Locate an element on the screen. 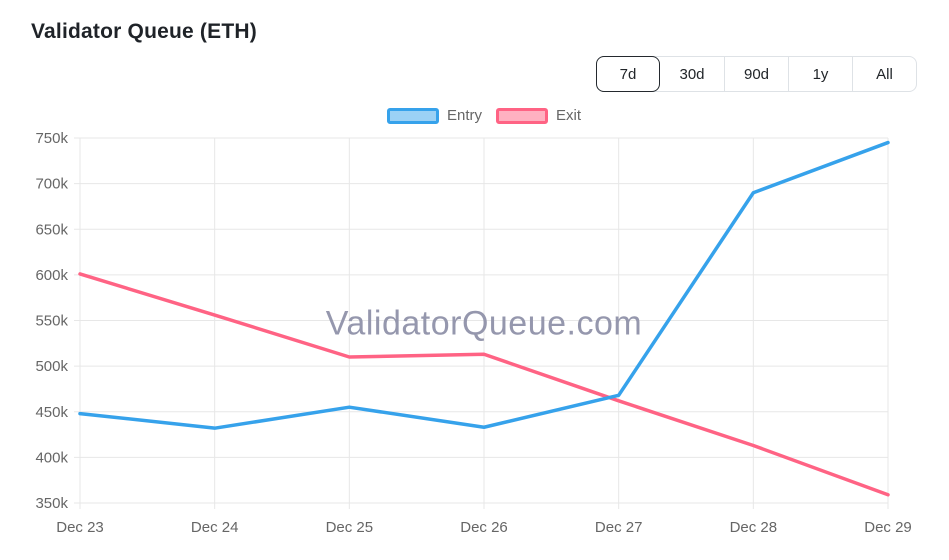  range-button-7d: 7d is located at coordinates (628, 74).